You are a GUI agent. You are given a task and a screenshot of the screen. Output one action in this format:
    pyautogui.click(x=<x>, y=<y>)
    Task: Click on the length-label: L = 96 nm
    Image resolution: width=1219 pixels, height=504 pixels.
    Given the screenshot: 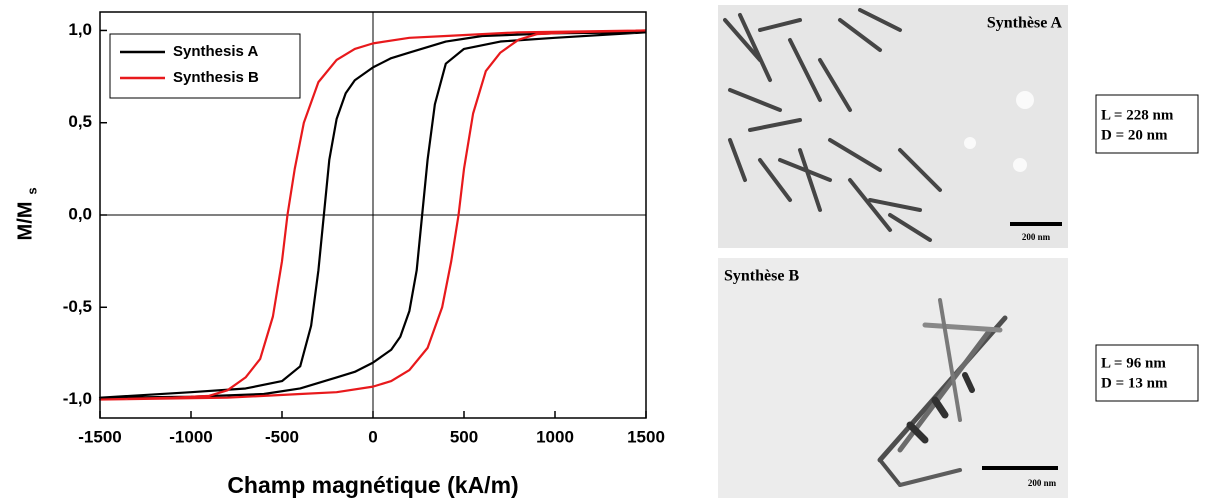 What is the action you would take?
    pyautogui.click(x=1133, y=363)
    